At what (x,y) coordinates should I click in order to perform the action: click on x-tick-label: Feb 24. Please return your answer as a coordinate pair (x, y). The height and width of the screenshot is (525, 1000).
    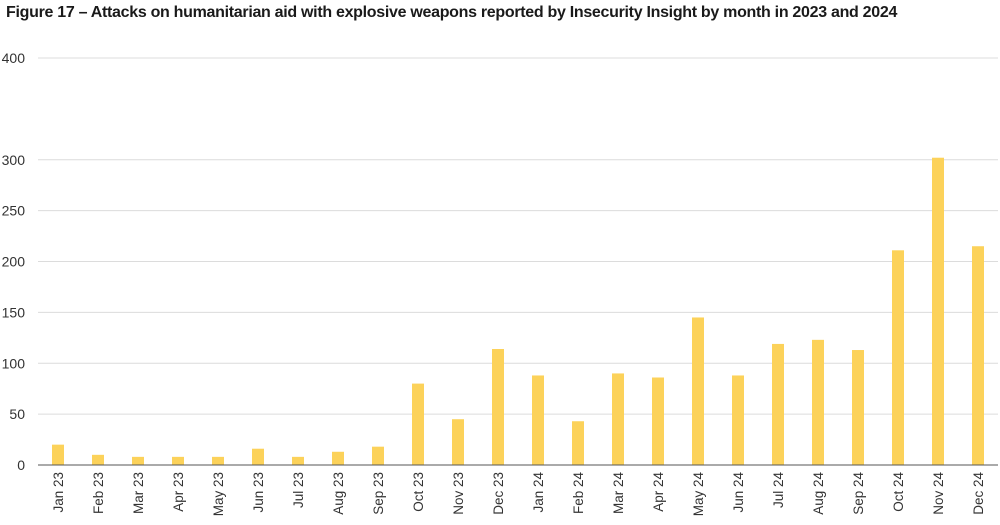
    Looking at the image, I should click on (578, 493).